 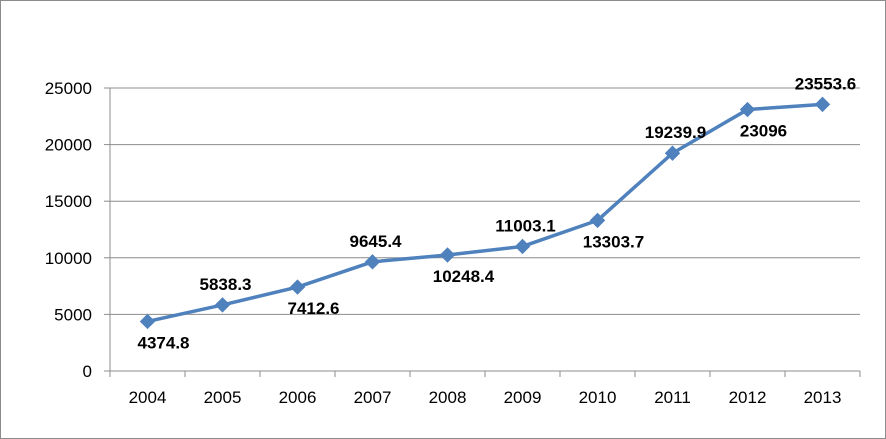 I want to click on data-point-2007, so click(x=372, y=262).